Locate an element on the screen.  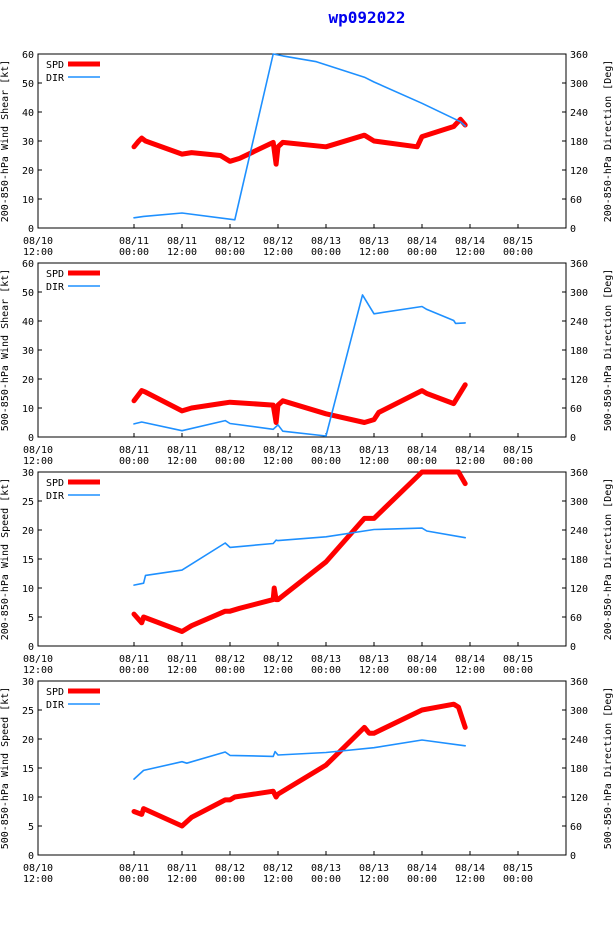
spd-series-line is located at coordinates (299, 765).